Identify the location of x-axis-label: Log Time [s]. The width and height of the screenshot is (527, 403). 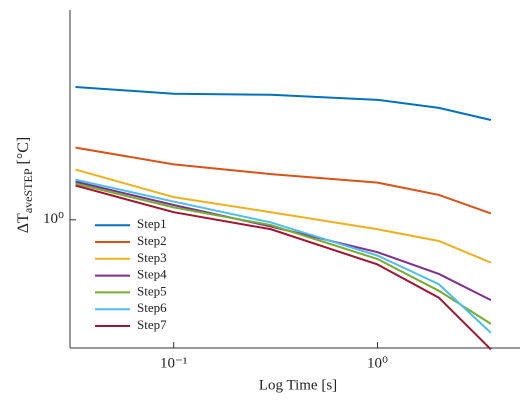
(298, 385).